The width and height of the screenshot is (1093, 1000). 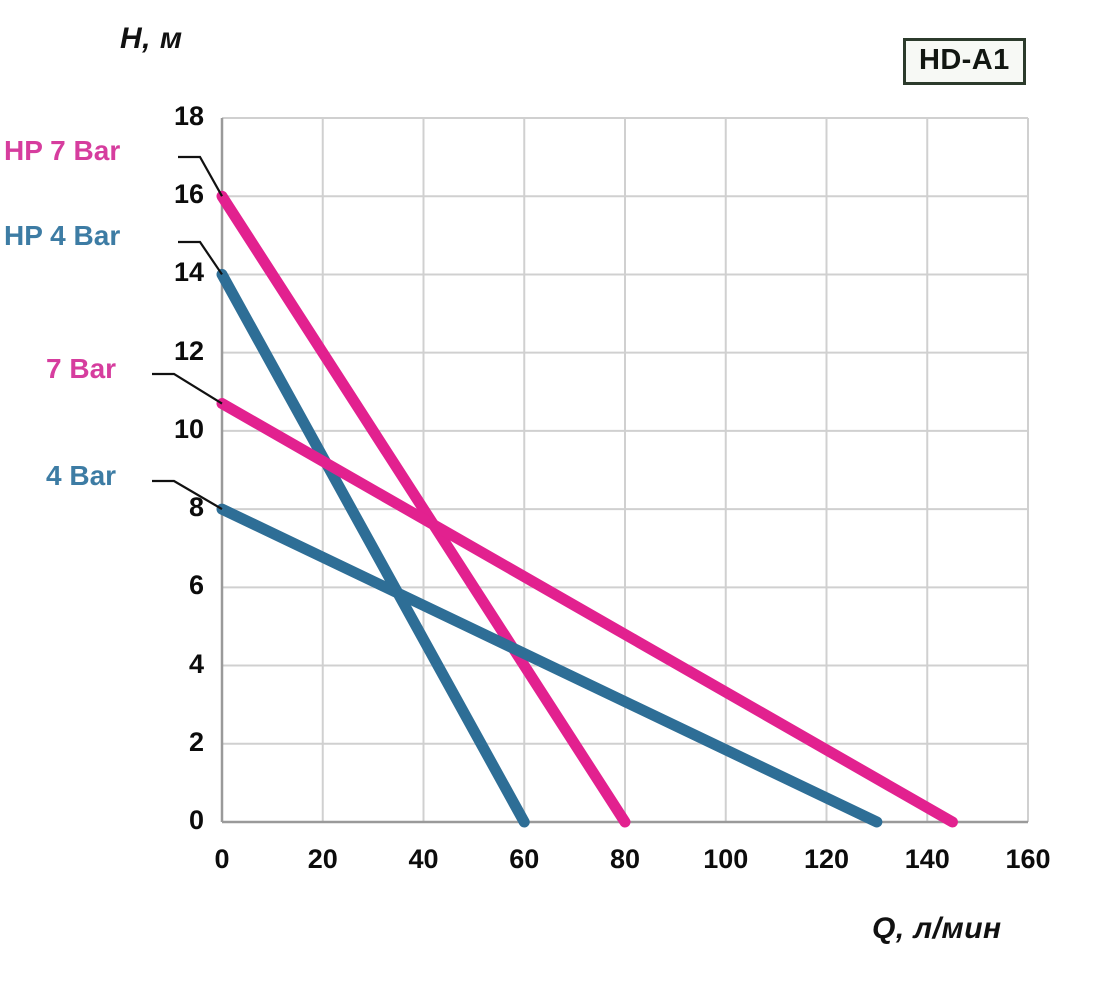 What do you see at coordinates (826, 859) in the screenshot?
I see `x-tick-label: 120` at bounding box center [826, 859].